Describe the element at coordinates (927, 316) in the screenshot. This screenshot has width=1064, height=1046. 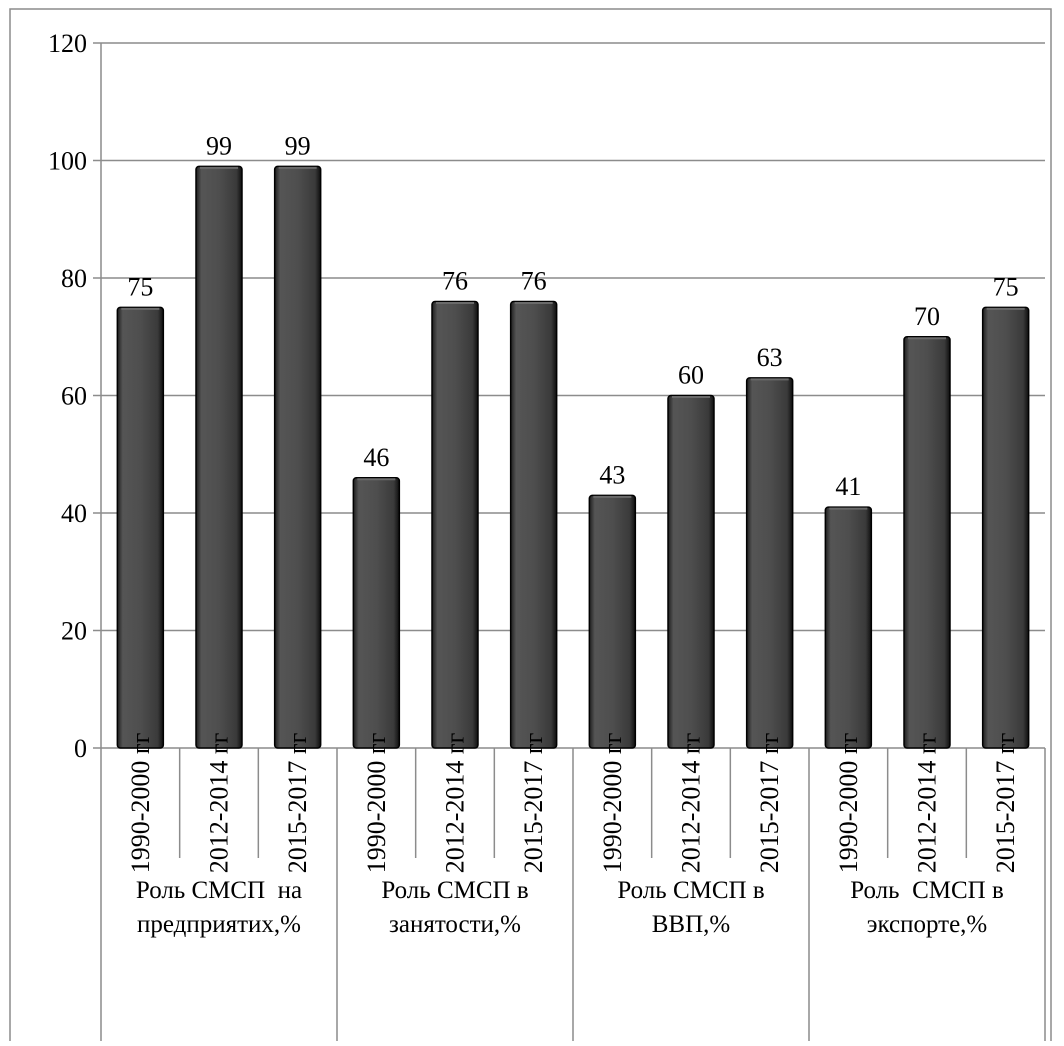
I see `data-label: 70` at that location.